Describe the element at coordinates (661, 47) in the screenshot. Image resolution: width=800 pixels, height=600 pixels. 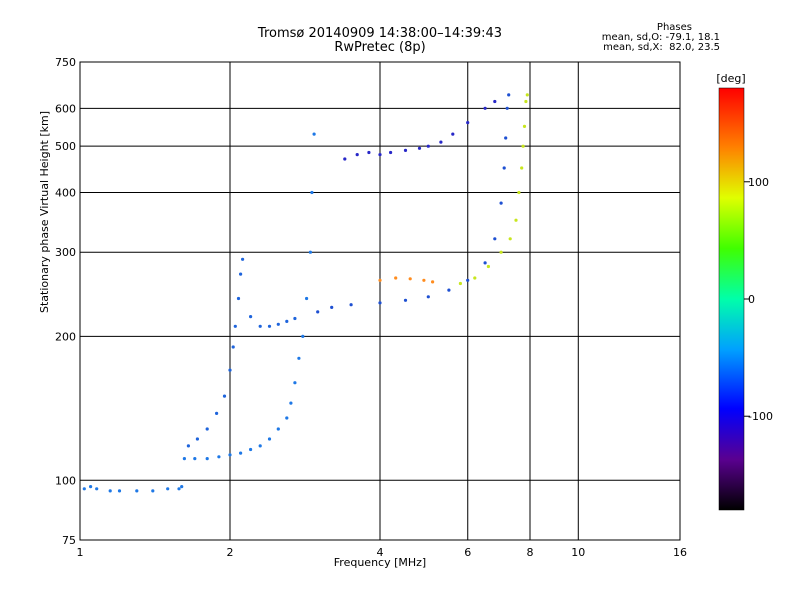
I see `phases-stats-x: mean, sd,X: 82.0, 23.5` at that location.